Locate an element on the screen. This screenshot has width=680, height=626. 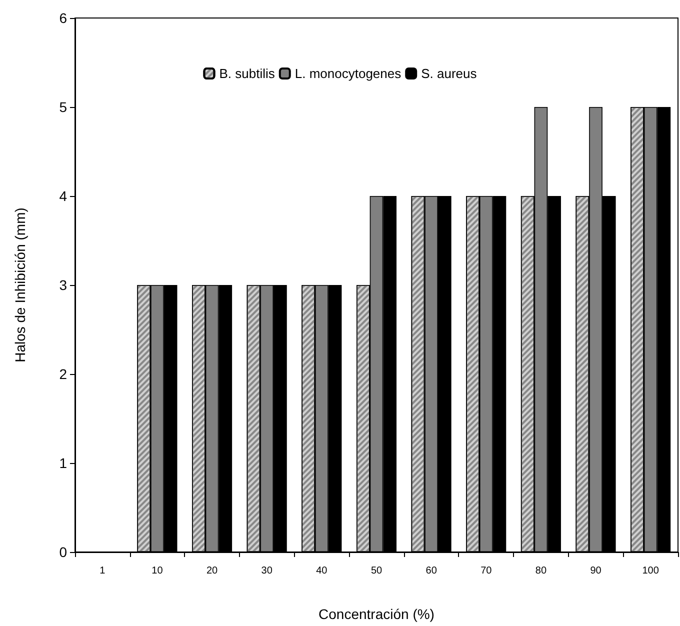
x-tick-label: 30 is located at coordinates (267, 571).